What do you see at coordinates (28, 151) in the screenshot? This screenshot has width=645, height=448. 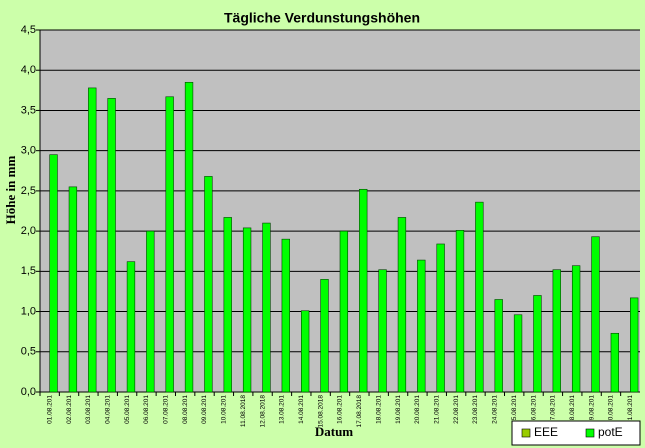 I see `y-tick-label: 3,0` at bounding box center [28, 151].